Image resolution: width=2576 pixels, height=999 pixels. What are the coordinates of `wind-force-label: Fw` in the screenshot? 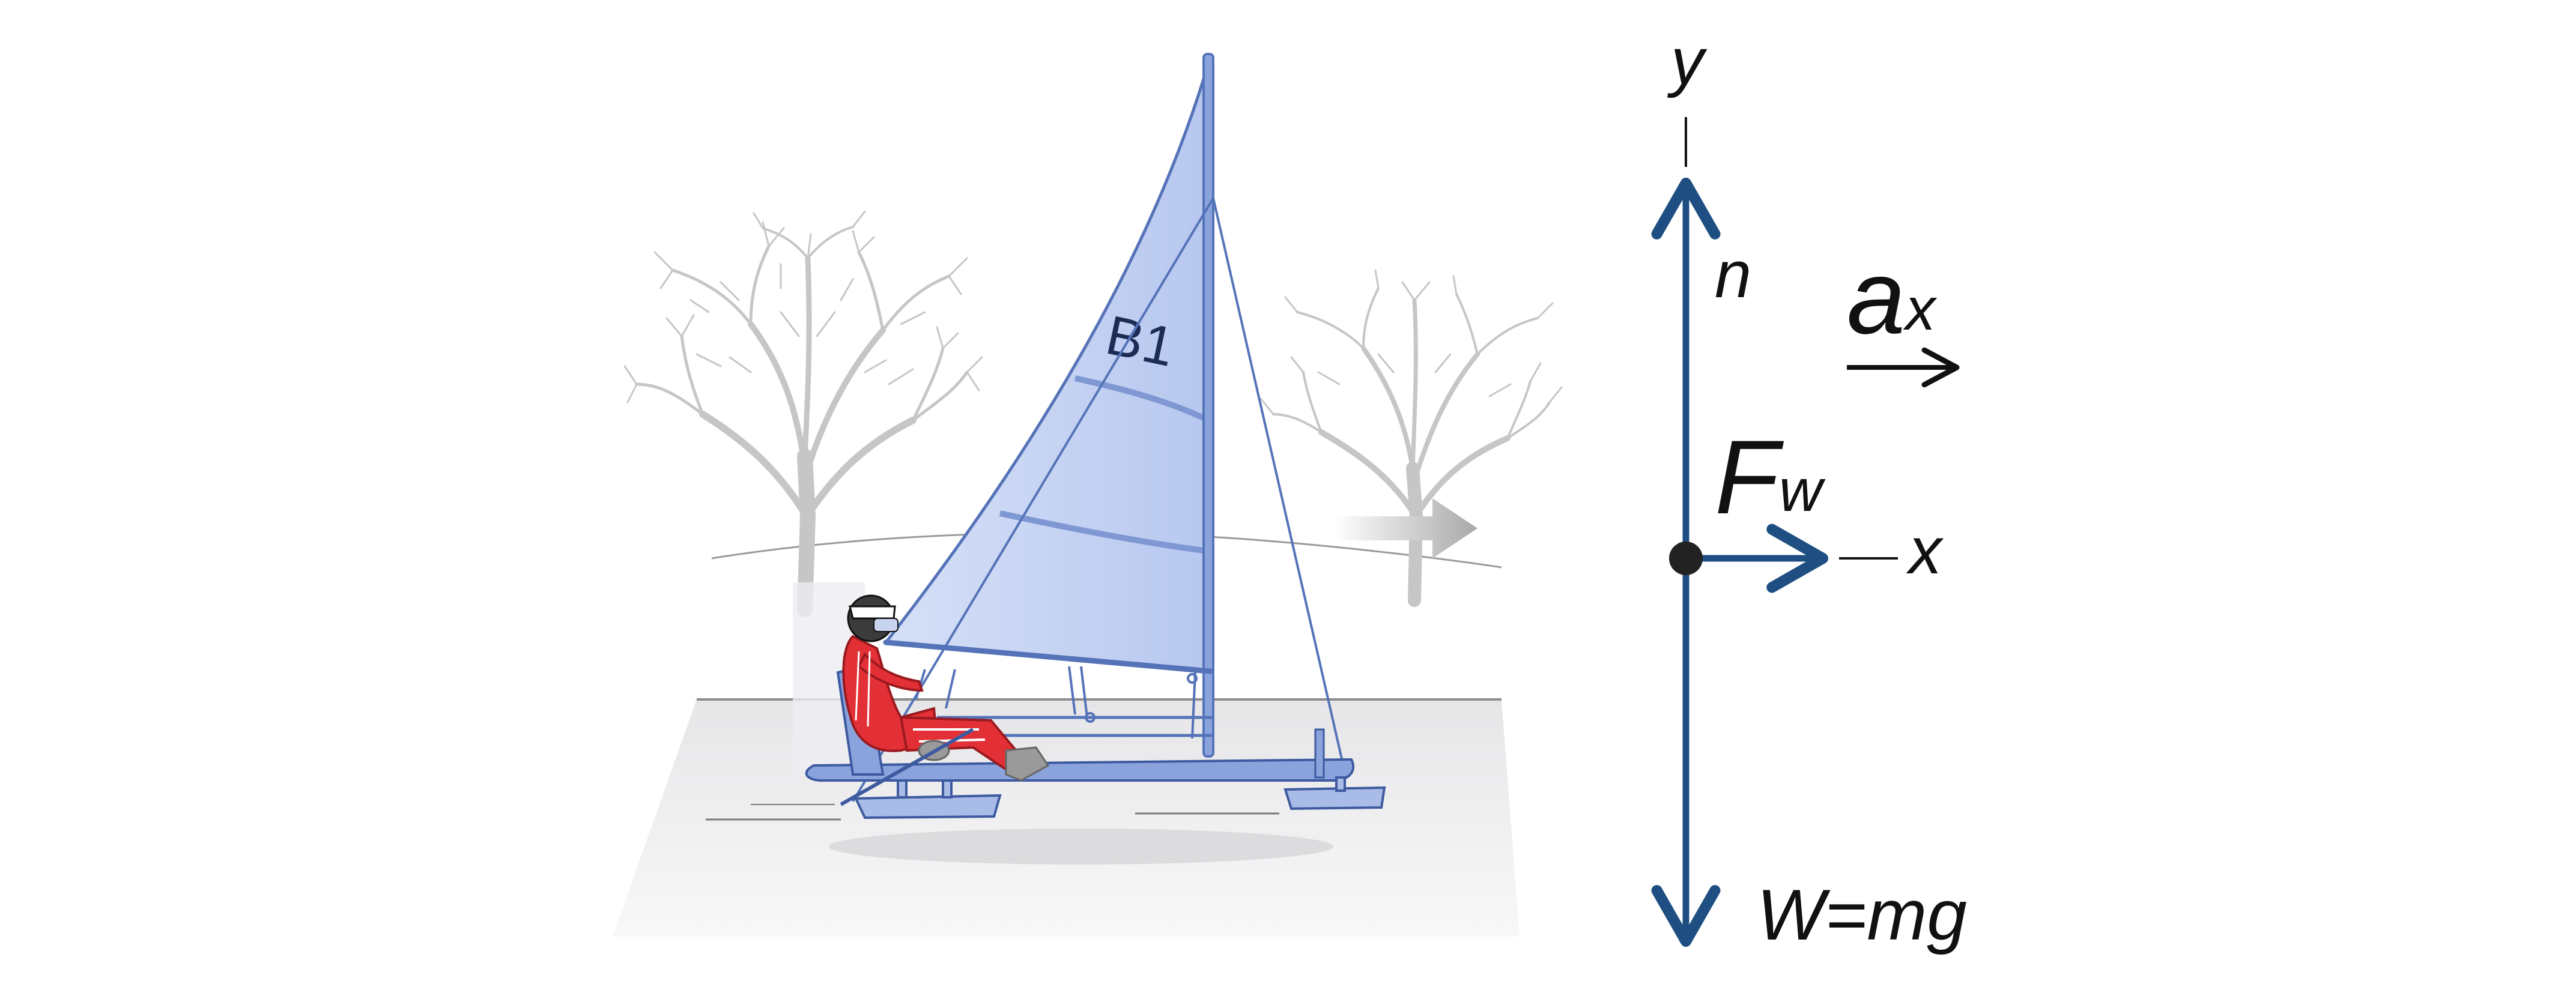 It's located at (1770, 477).